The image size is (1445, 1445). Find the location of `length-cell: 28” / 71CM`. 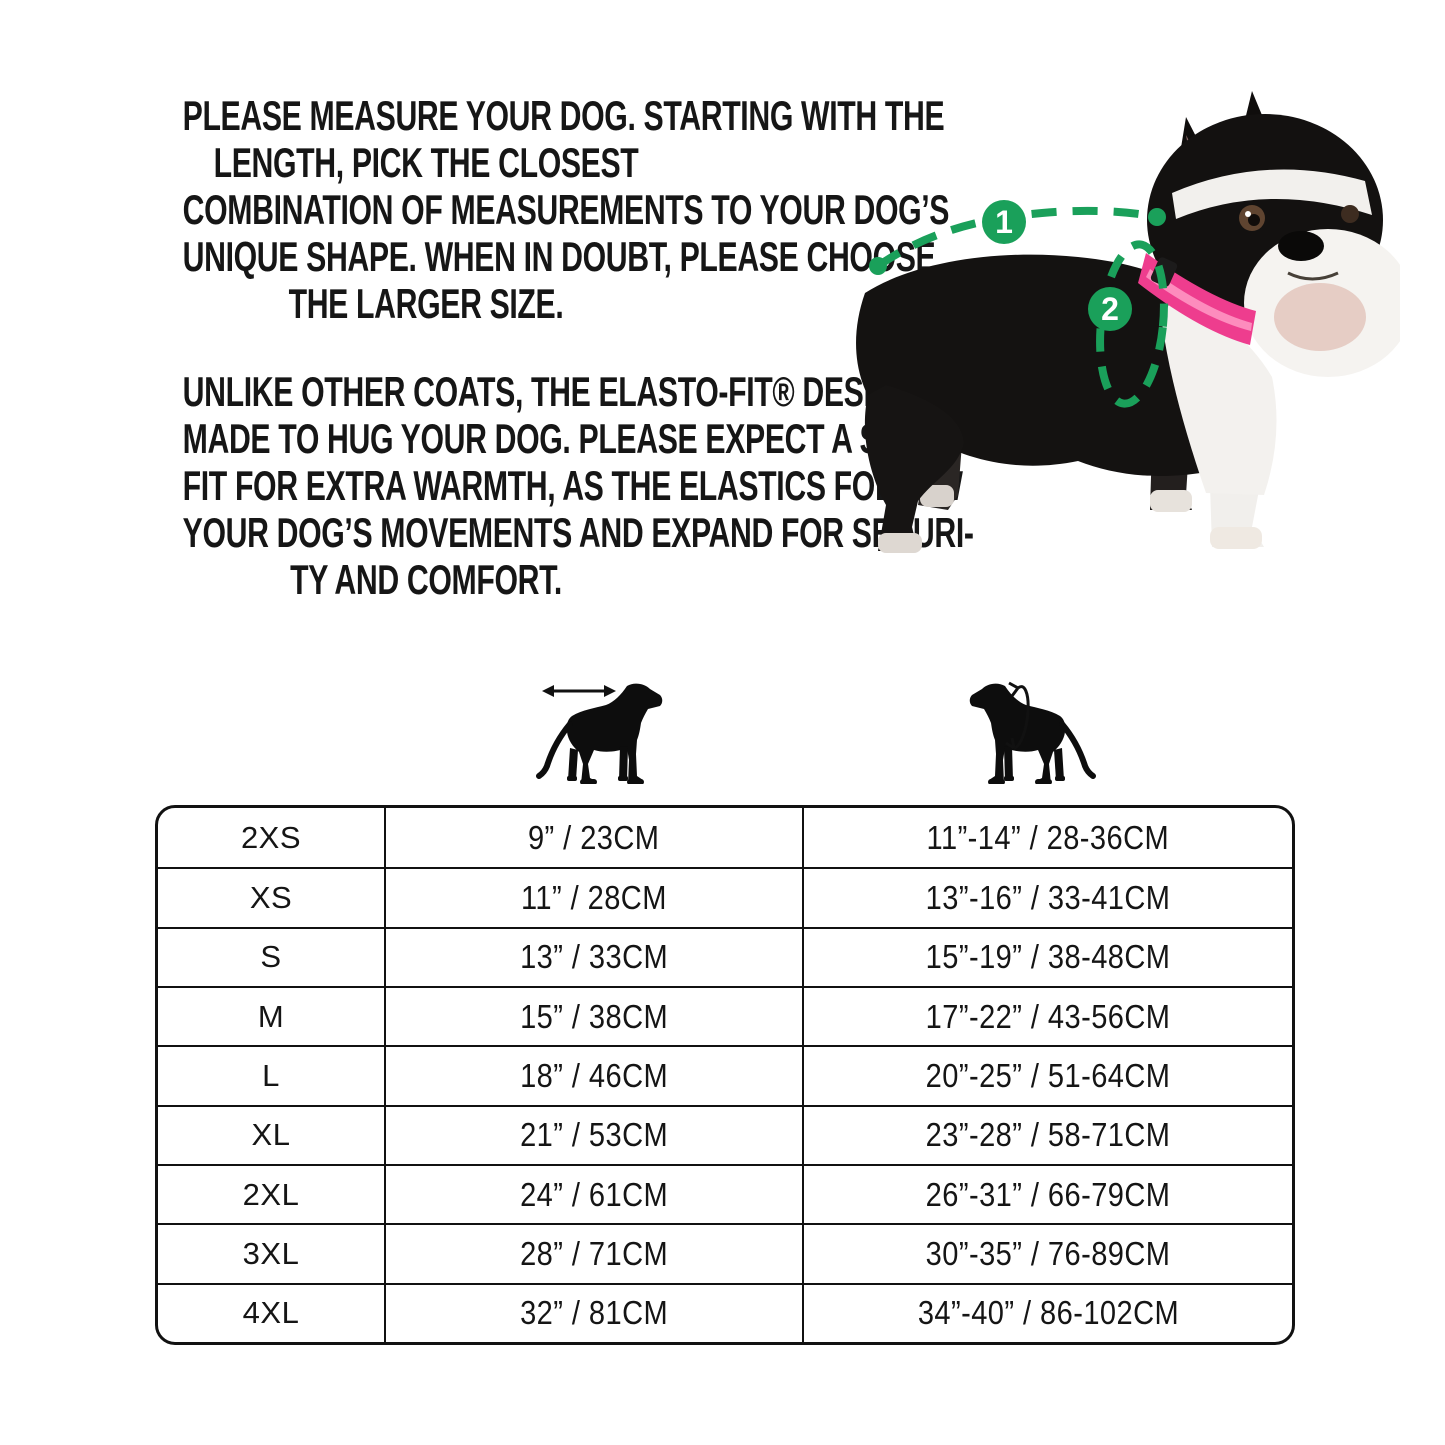

length-cell: 28” / 71CM is located at coordinates (595, 1253).